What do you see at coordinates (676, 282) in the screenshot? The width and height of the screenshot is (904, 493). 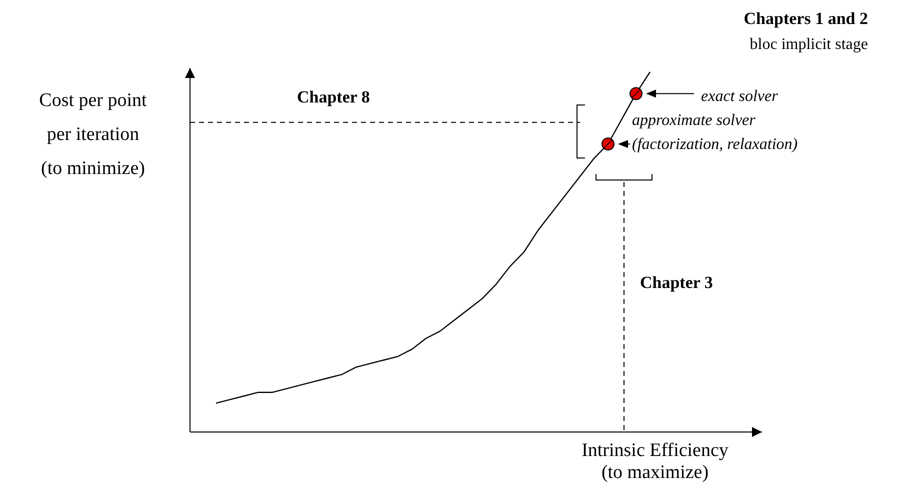 I see `annotation: Chapter 3` at bounding box center [676, 282].